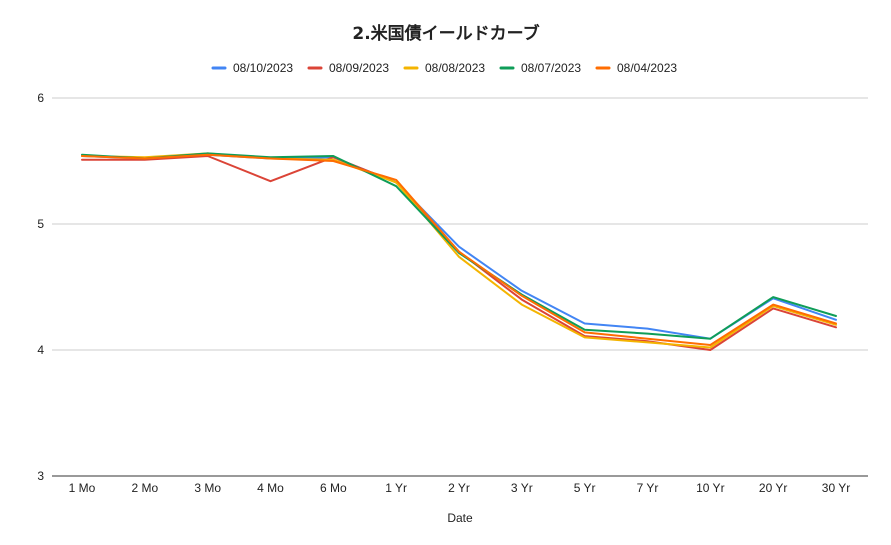  I want to click on x-tick-label: 10 Yr, so click(710, 488).